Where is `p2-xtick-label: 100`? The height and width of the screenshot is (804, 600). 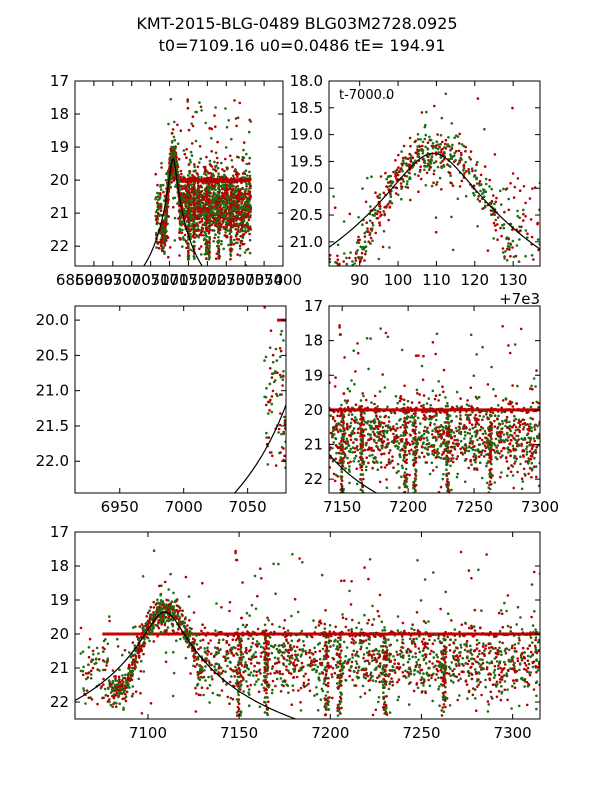 p2-xtick-label: 100 is located at coordinates (398, 280).